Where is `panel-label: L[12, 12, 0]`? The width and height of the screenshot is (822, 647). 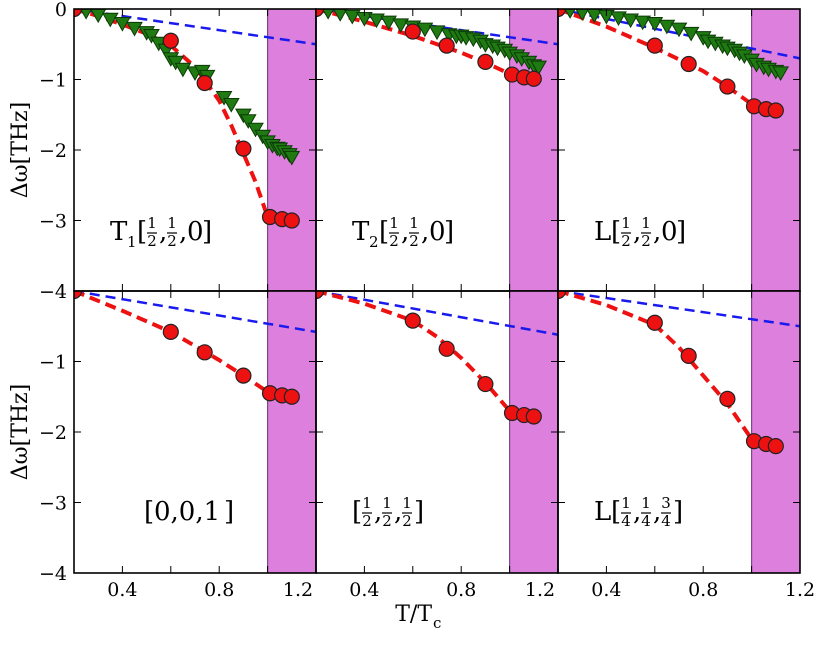
panel-label: L[12, 12, 0] is located at coordinates (640, 232).